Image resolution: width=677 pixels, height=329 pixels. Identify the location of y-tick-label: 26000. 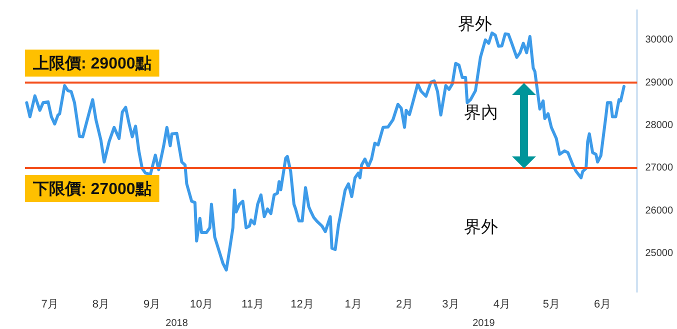
(659, 210).